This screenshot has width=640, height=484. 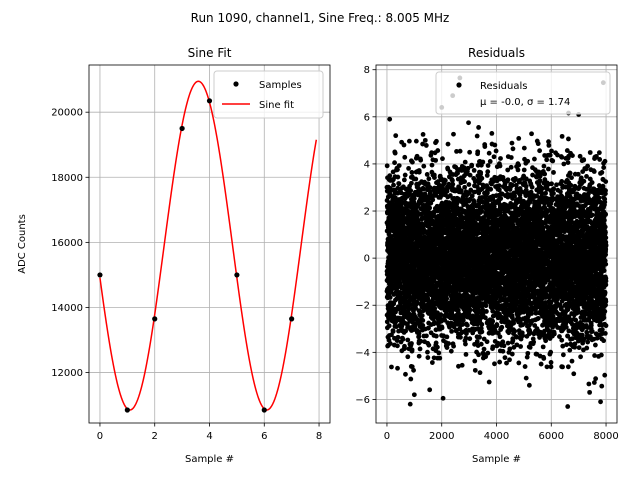 I want to click on sine-fit-ytick-label: 12000, so click(x=67, y=373).